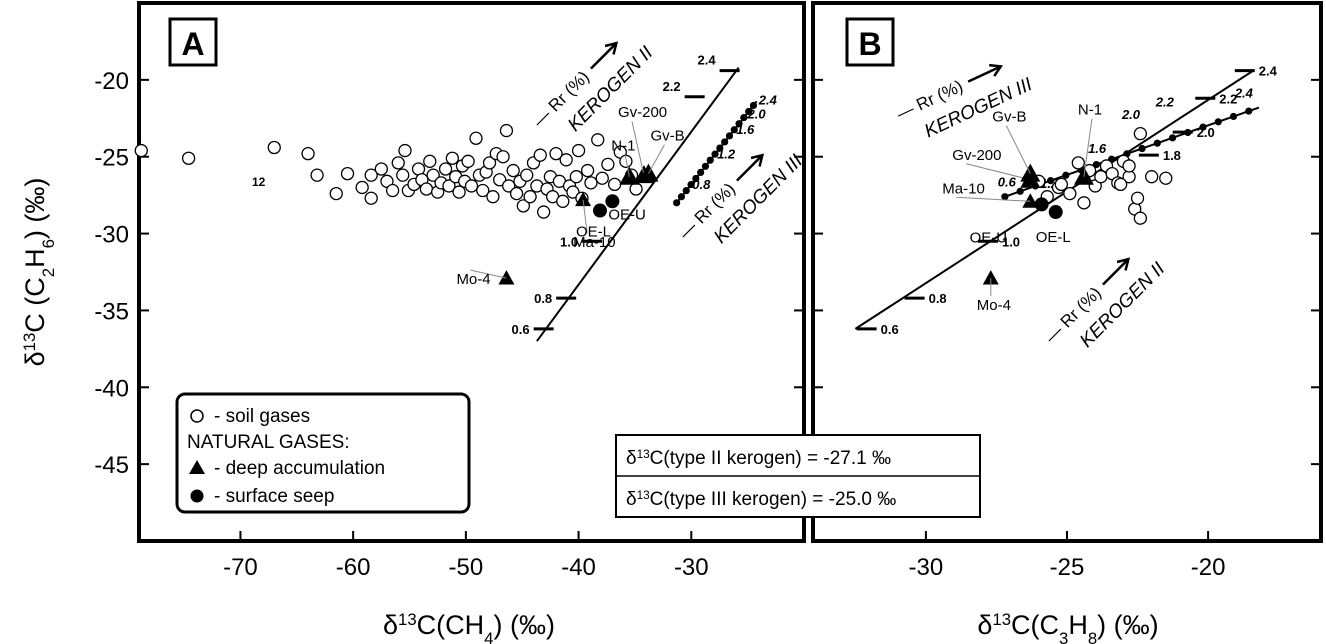  Describe the element at coordinates (1011, 241) in the screenshot. I see `kerogen-mark-label: 1.0` at that location.